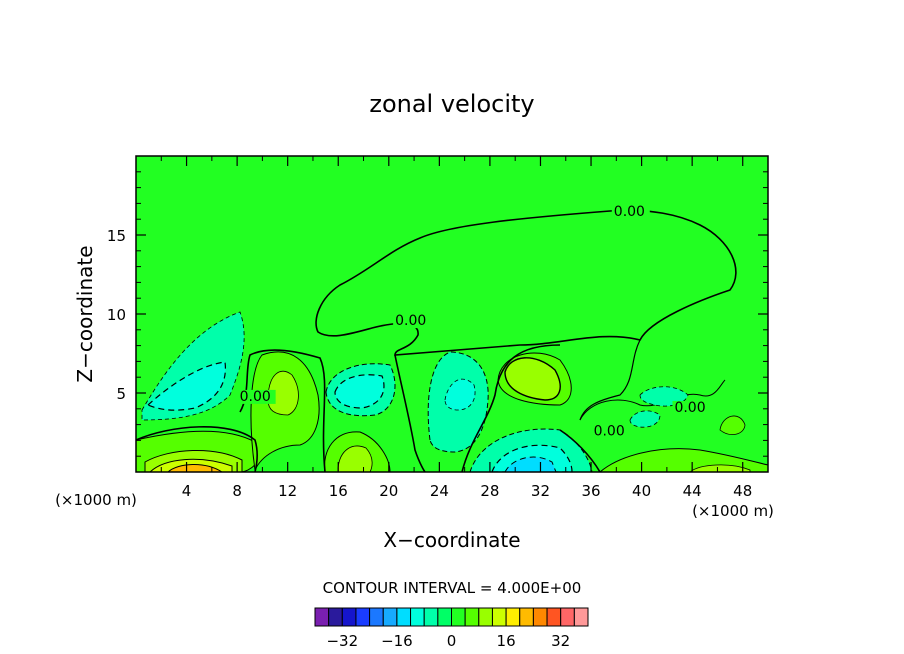  Describe the element at coordinates (237, 491) in the screenshot. I see `x-tick-label: 8` at that location.